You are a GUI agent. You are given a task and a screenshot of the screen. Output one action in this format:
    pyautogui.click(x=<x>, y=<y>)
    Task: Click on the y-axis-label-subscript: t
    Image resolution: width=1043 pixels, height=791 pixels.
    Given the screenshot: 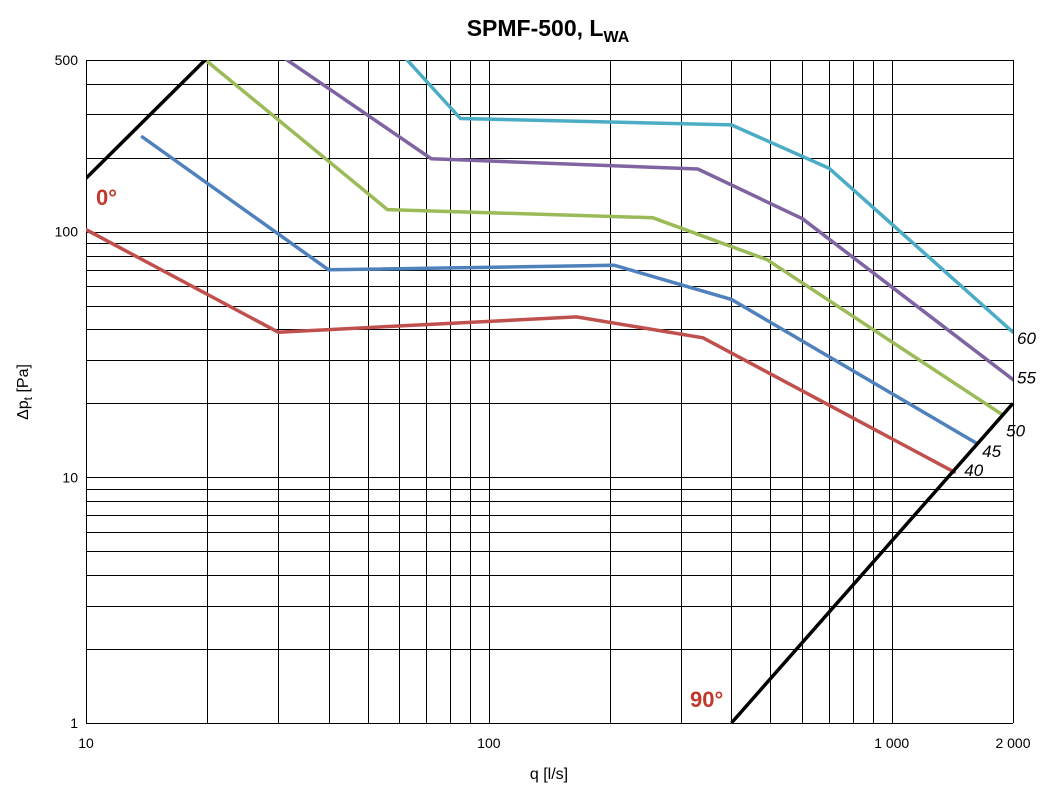 What is the action you would take?
    pyautogui.click(x=28, y=398)
    